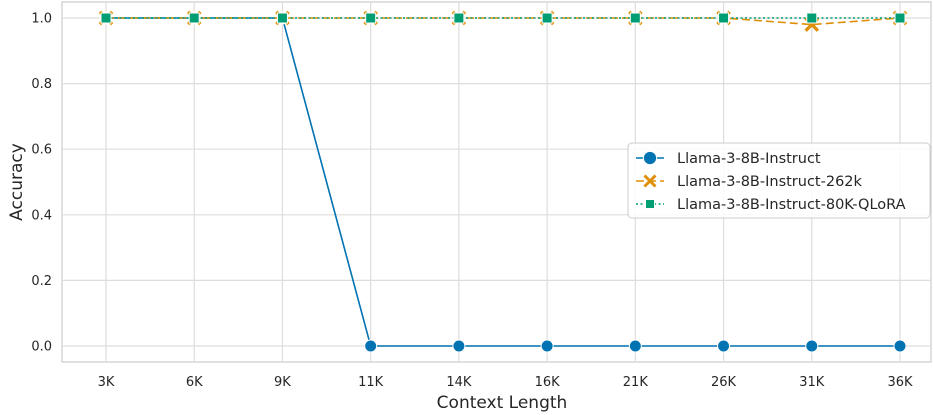  I want to click on x-tick-label: 9K, so click(282, 382).